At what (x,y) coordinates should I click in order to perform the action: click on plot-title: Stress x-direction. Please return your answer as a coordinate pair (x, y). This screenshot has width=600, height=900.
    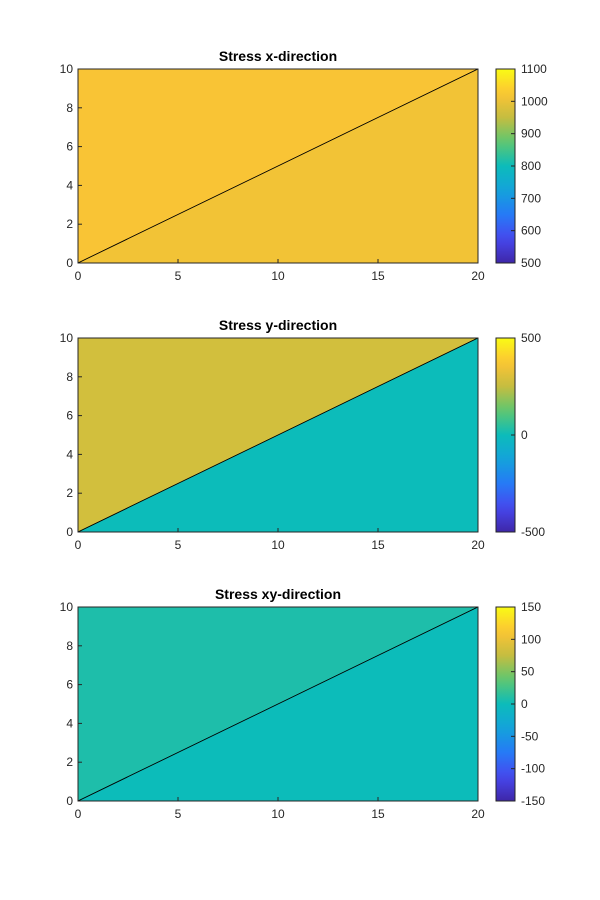
    Looking at the image, I should click on (278, 56).